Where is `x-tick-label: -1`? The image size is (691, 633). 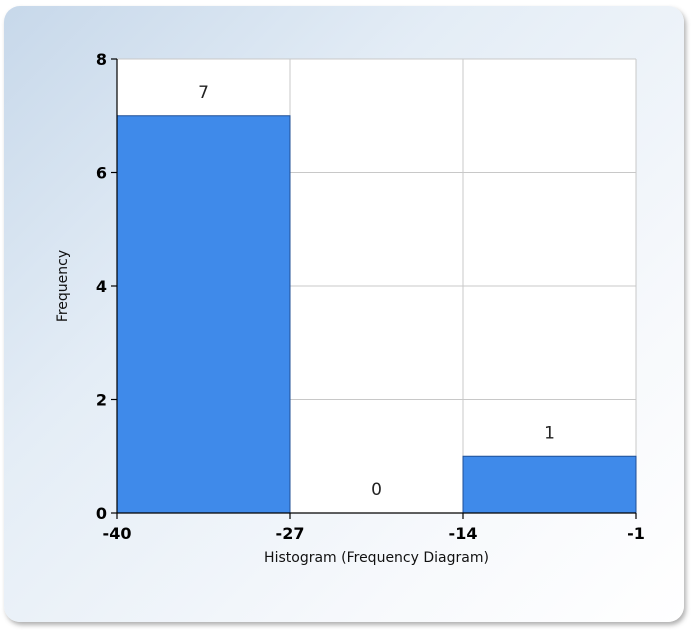
x-tick-label: -1 is located at coordinates (636, 533).